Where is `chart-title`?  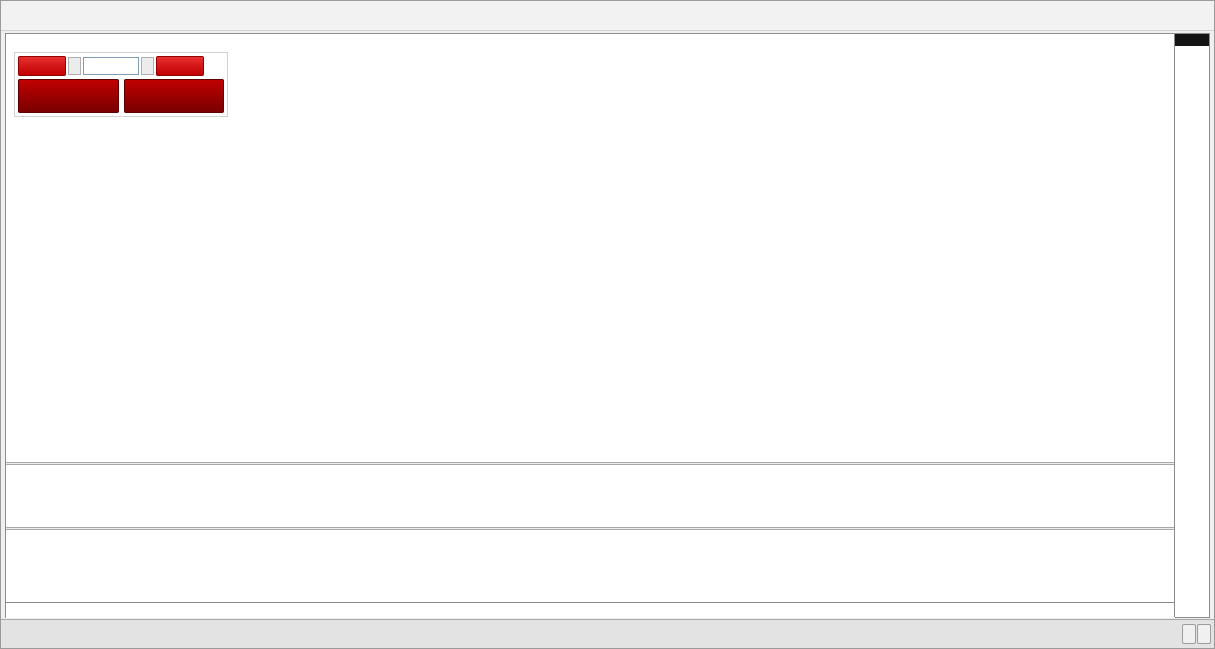 chart-title is located at coordinates (27, 43).